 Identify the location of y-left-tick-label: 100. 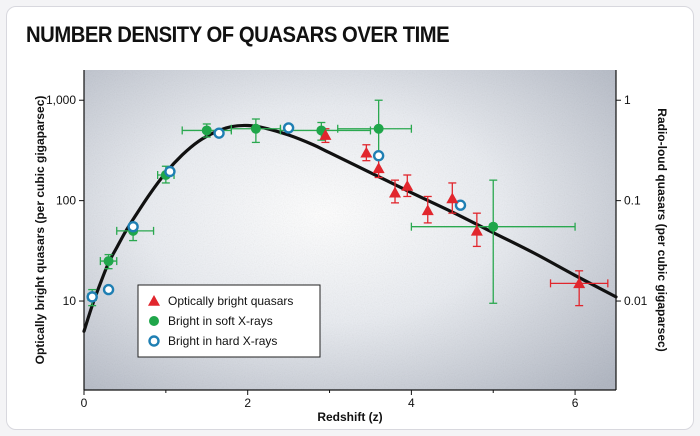
(66, 201).